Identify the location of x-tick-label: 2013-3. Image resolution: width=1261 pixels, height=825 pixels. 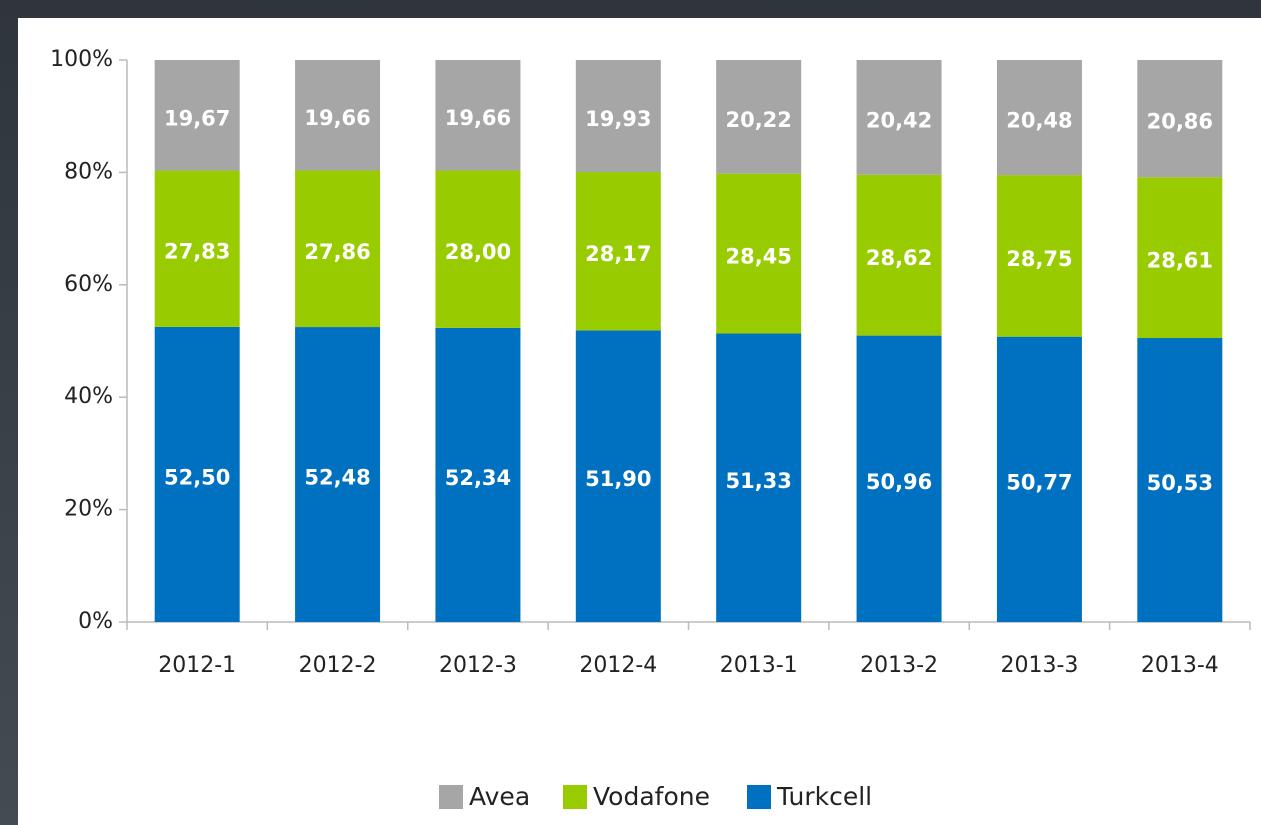
(1039, 665).